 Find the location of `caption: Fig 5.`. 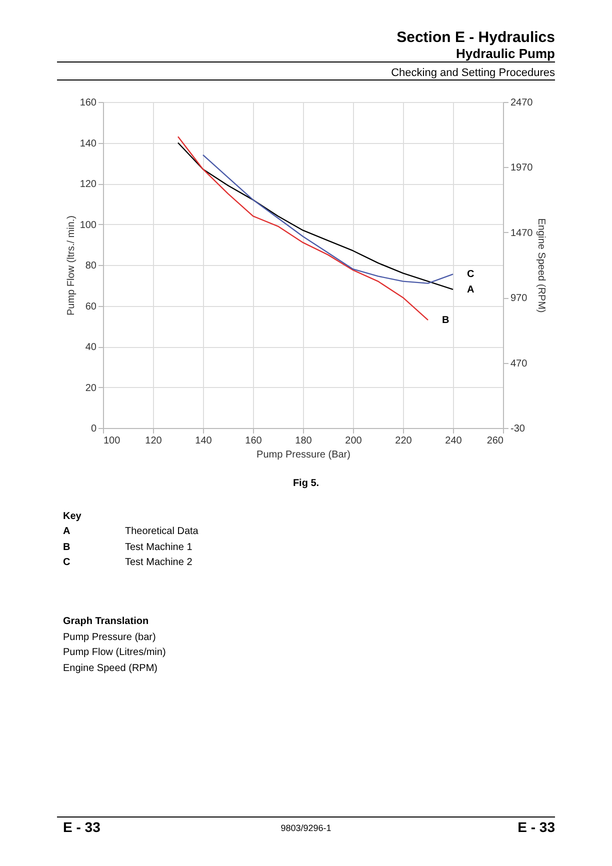

caption: Fig 5. is located at coordinates (306, 483).